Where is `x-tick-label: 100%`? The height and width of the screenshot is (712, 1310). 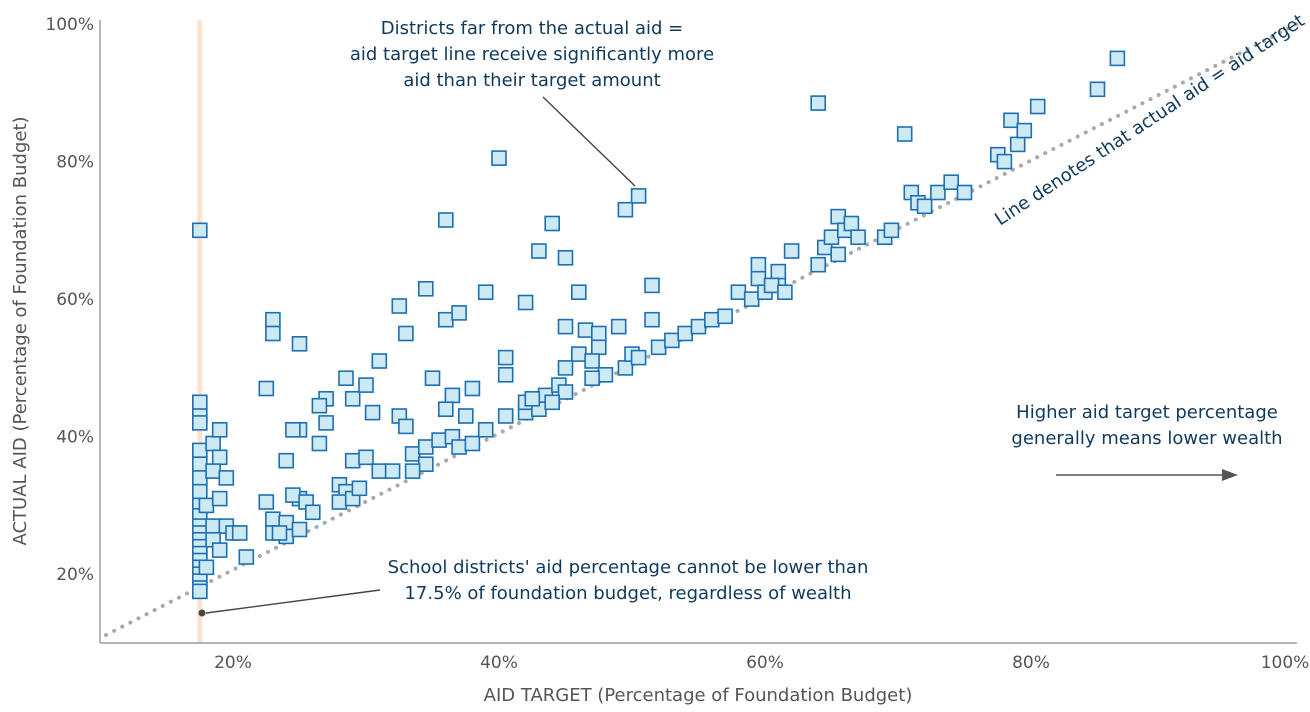 x-tick-label: 100% is located at coordinates (1285, 663).